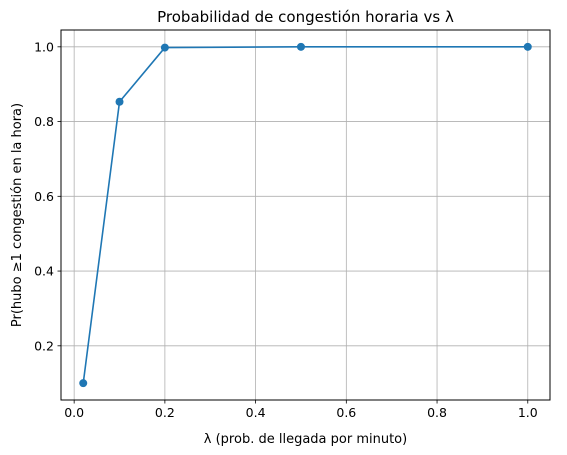  I want to click on y-tick-label: 0.2, so click(44, 345).